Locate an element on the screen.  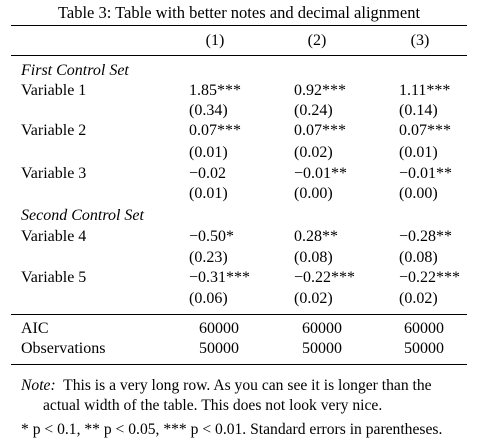
row-label: Variable 4 is located at coordinates (54, 236).